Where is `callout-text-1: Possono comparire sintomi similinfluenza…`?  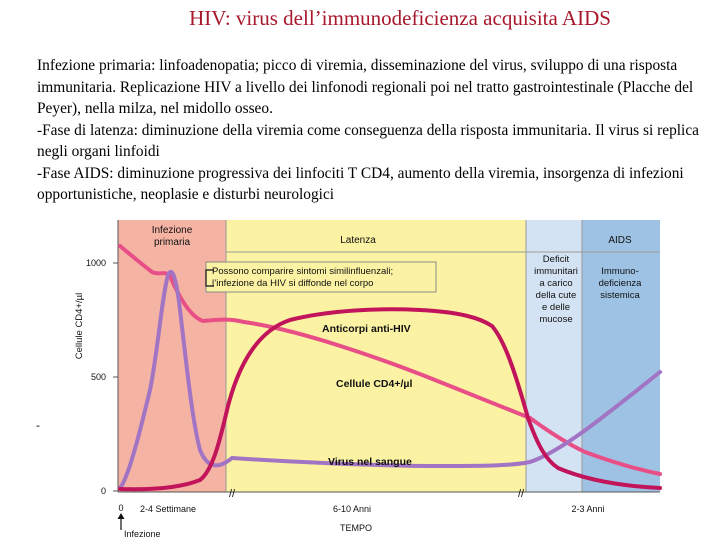 callout-text-1: Possono comparire sintomi similinfluenza… is located at coordinates (302, 271).